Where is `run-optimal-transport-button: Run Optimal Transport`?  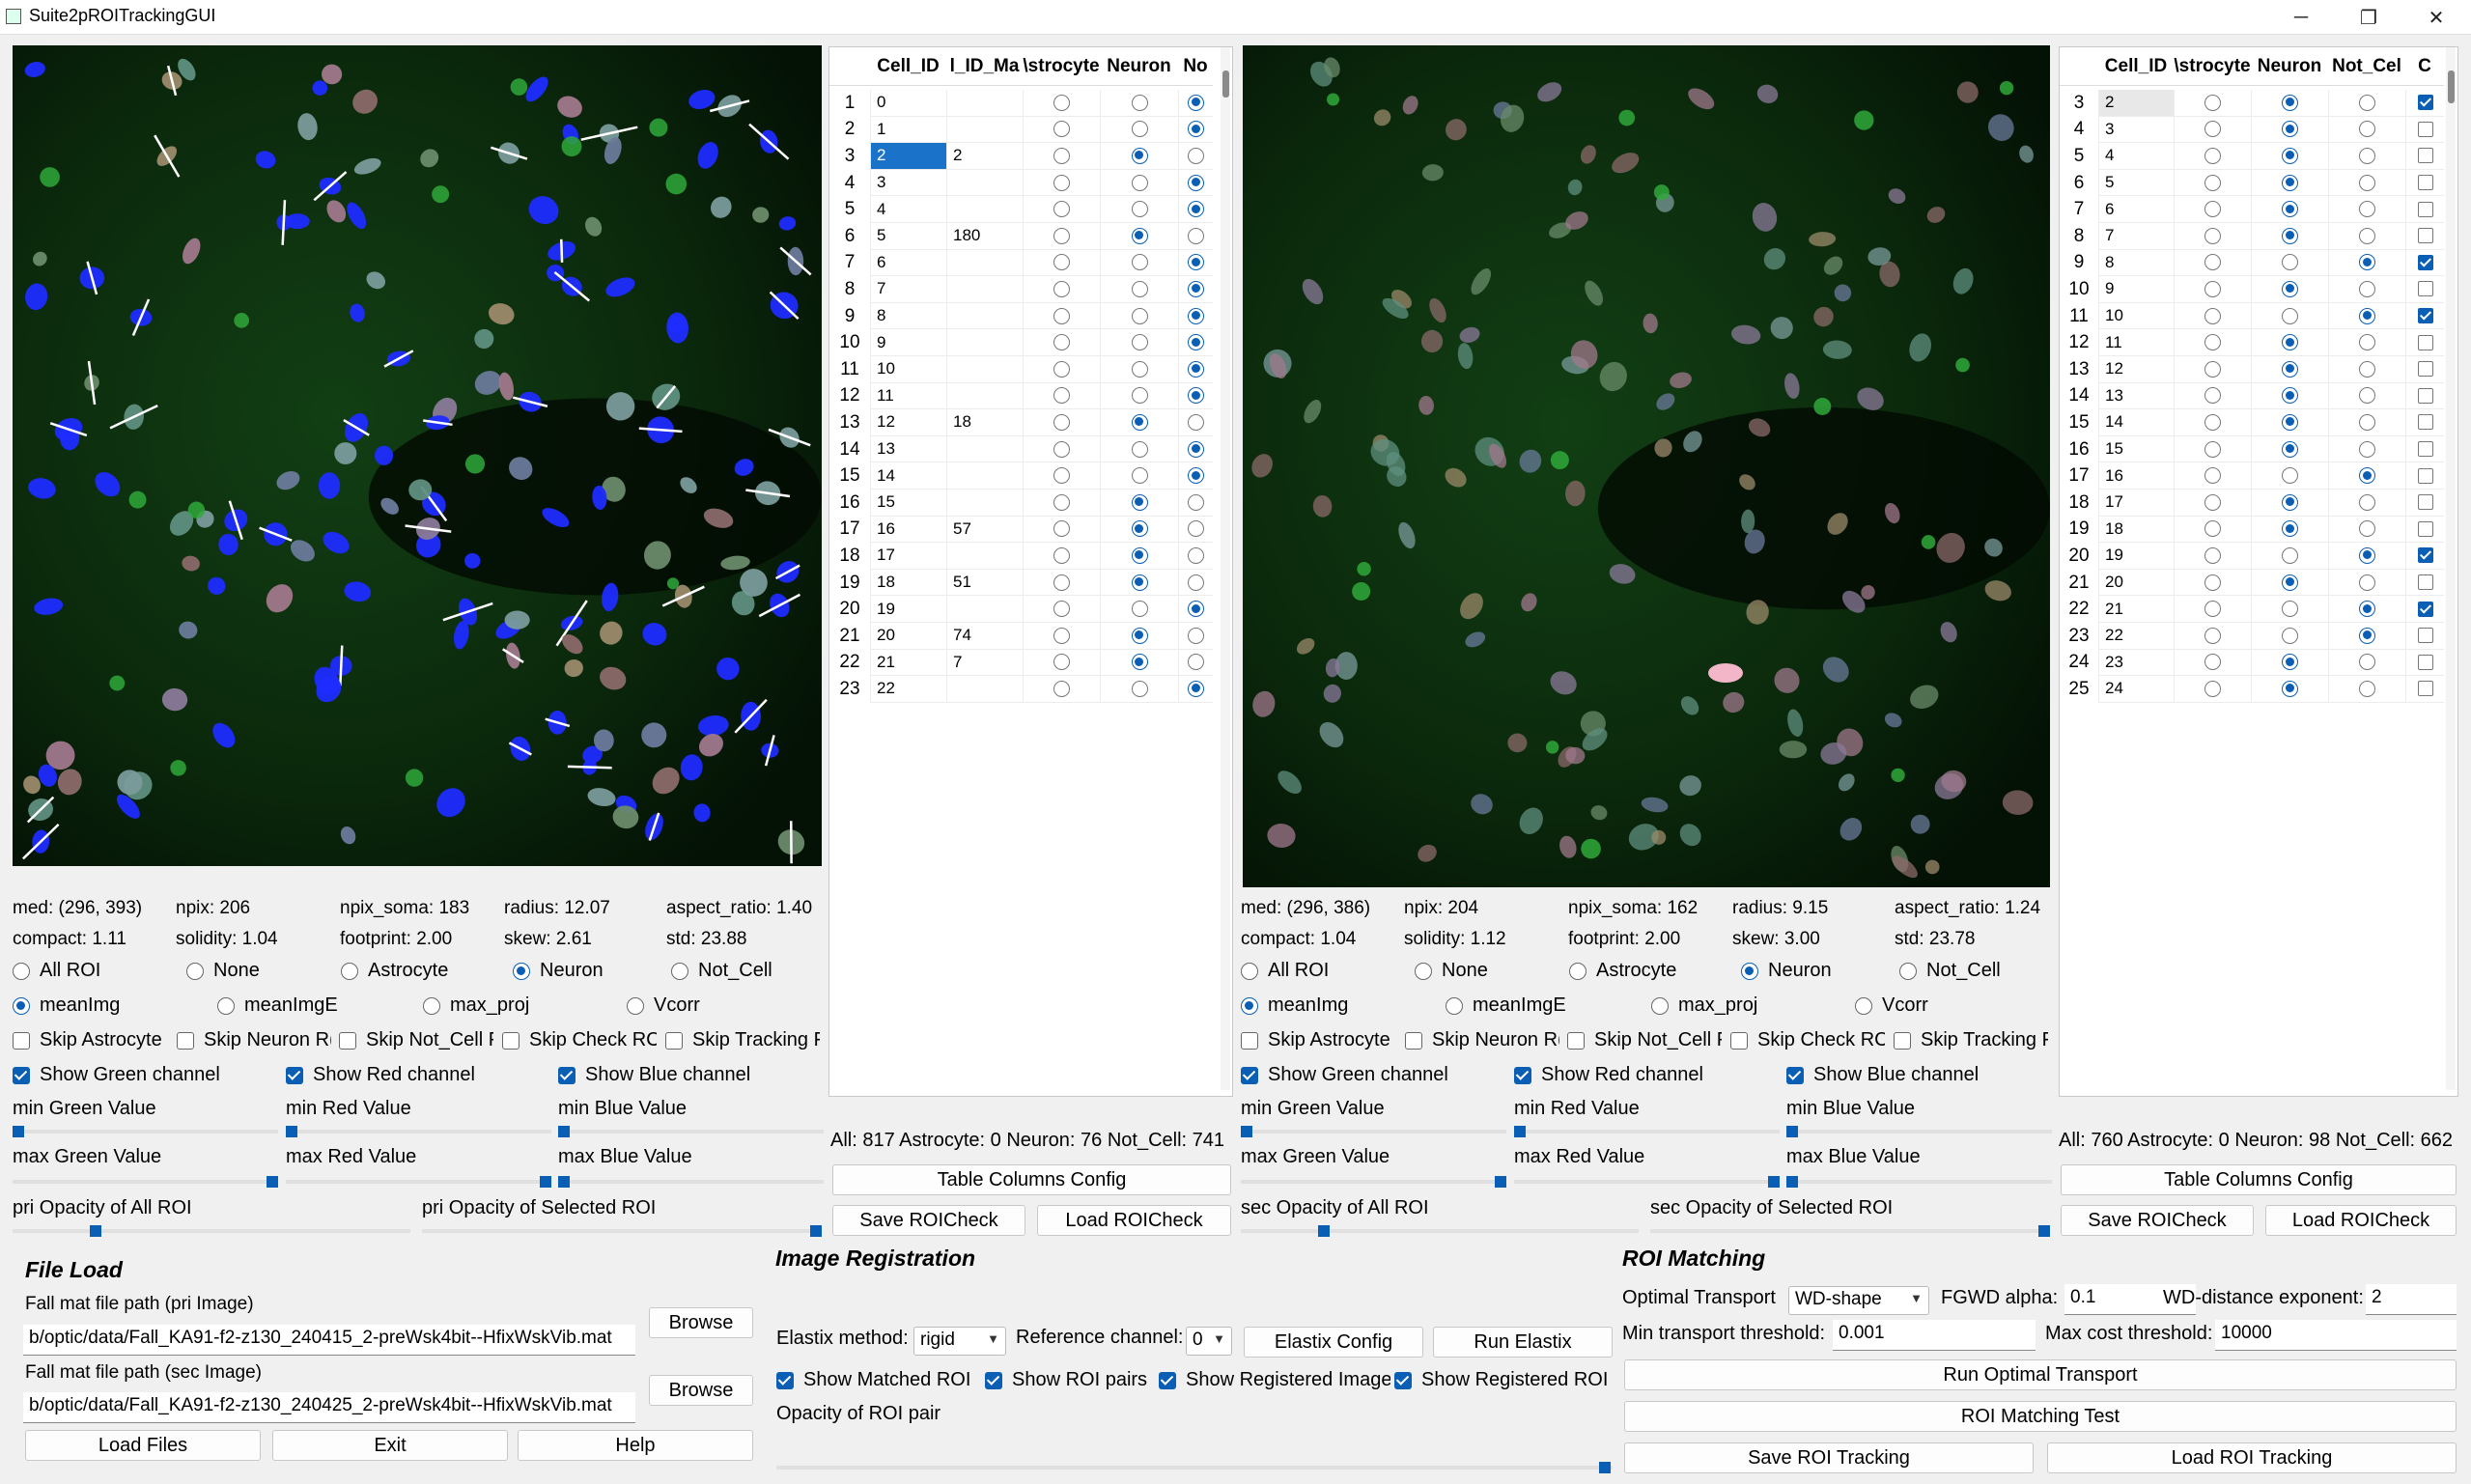
run-optimal-transport-button: Run Optimal Transport is located at coordinates (2040, 1375).